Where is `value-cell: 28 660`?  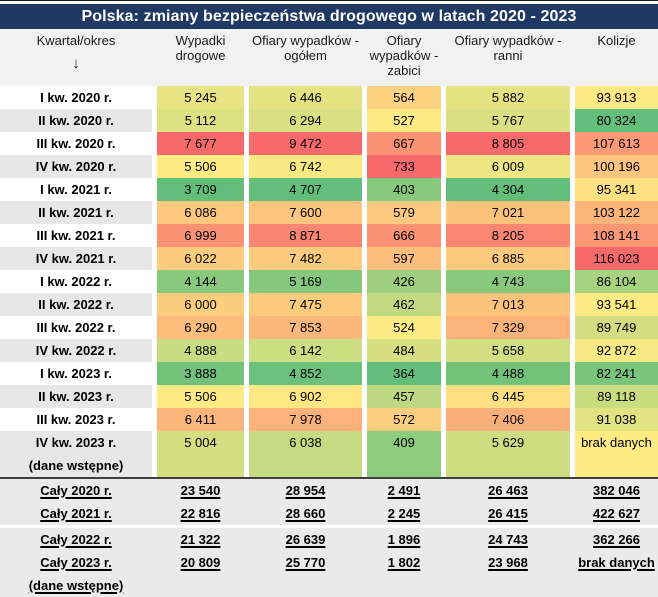
value-cell: 28 660 is located at coordinates (305, 513).